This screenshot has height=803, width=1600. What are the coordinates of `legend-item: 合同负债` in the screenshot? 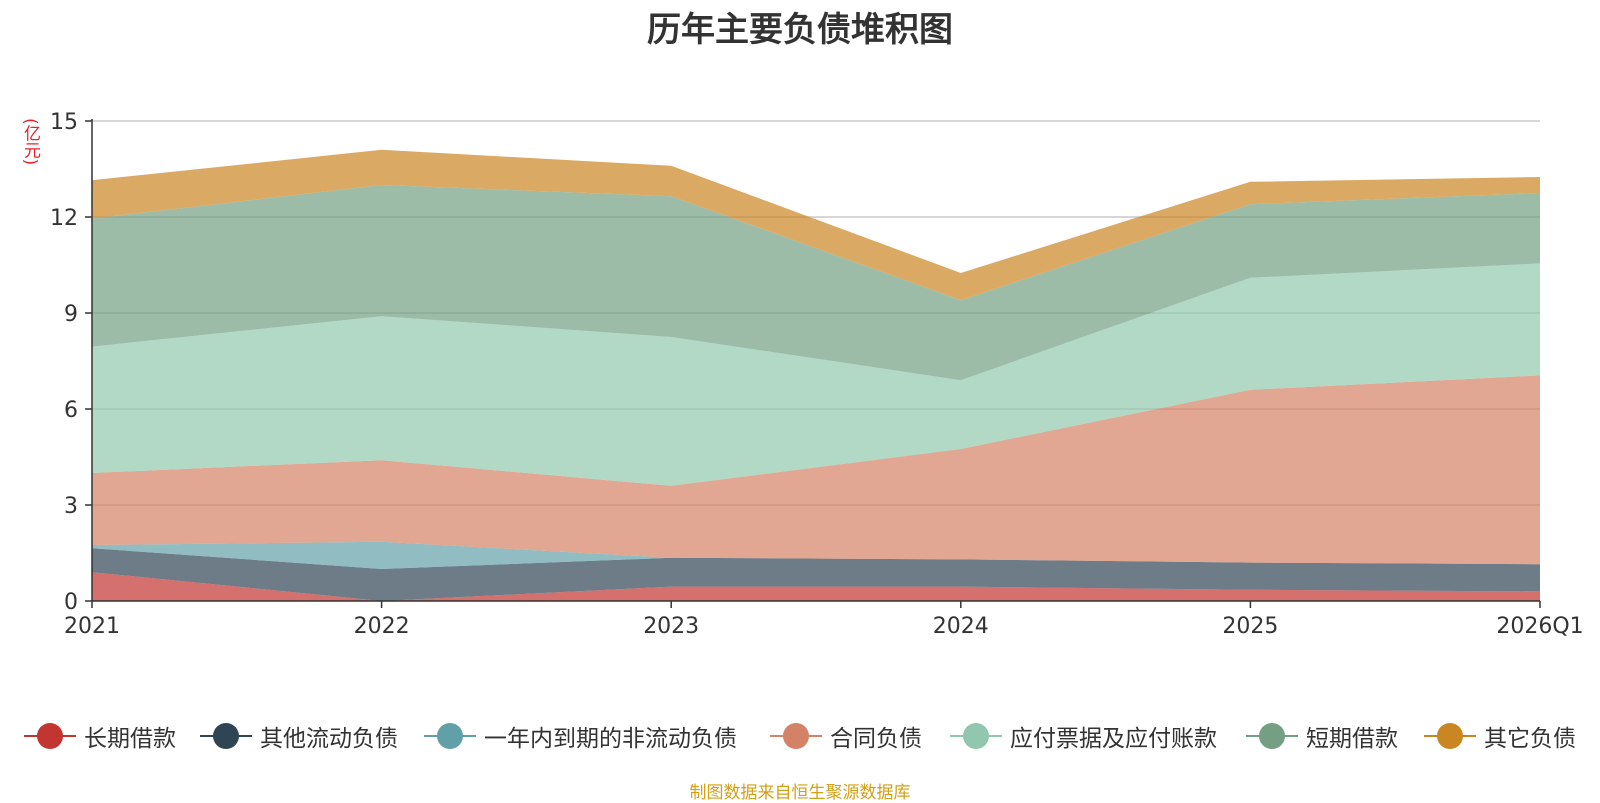 It's located at (846, 736).